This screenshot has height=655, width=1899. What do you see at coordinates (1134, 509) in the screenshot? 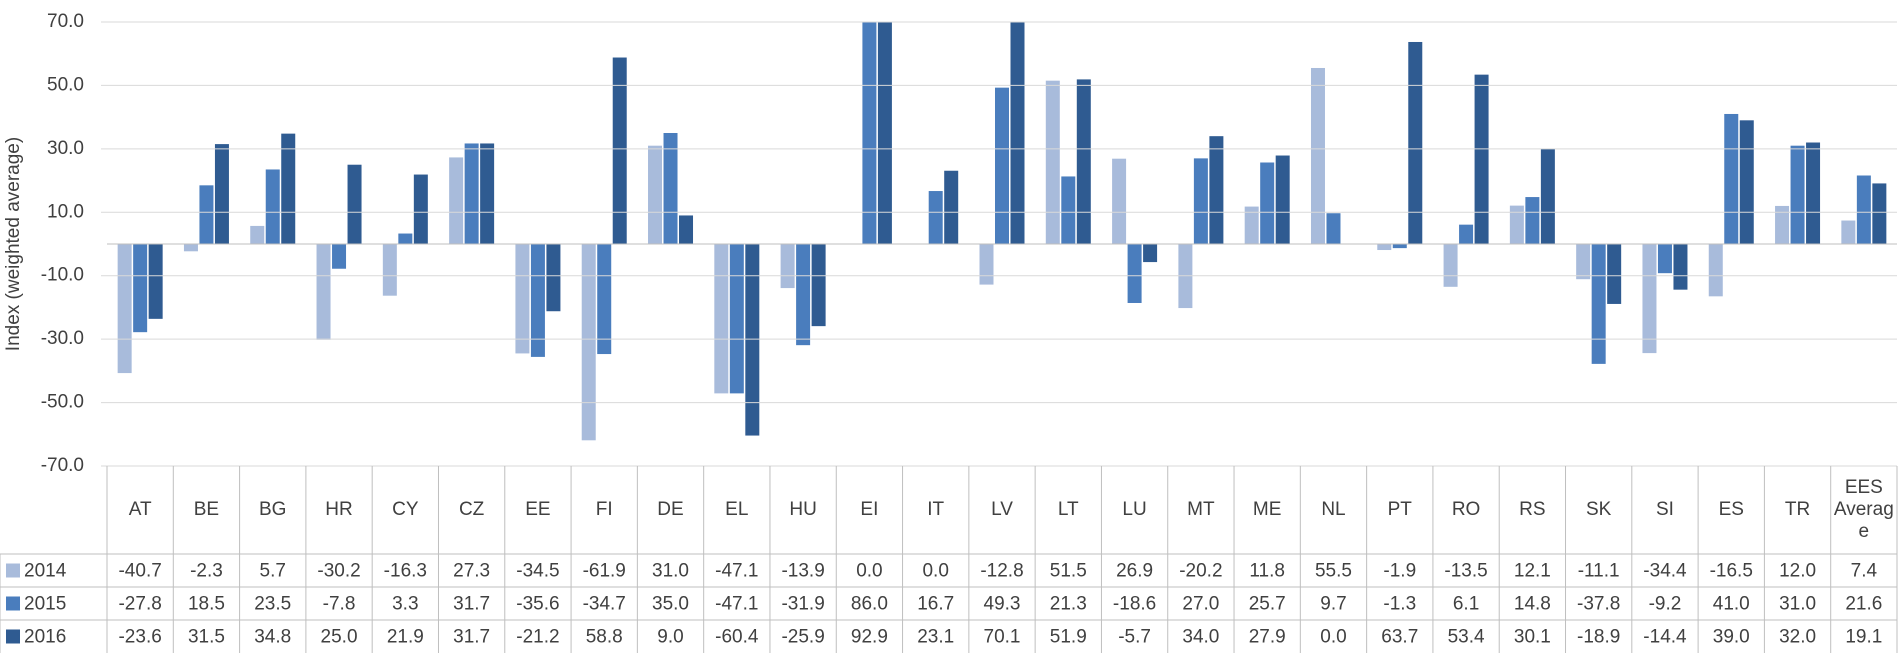
I see `category-cell: LU` at bounding box center [1134, 509].